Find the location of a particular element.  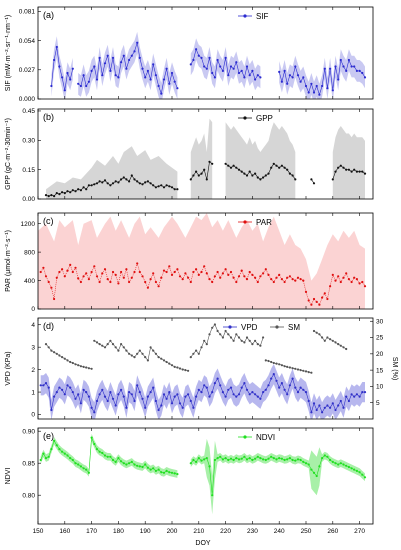

sm-line is located at coordinates (68, 356).